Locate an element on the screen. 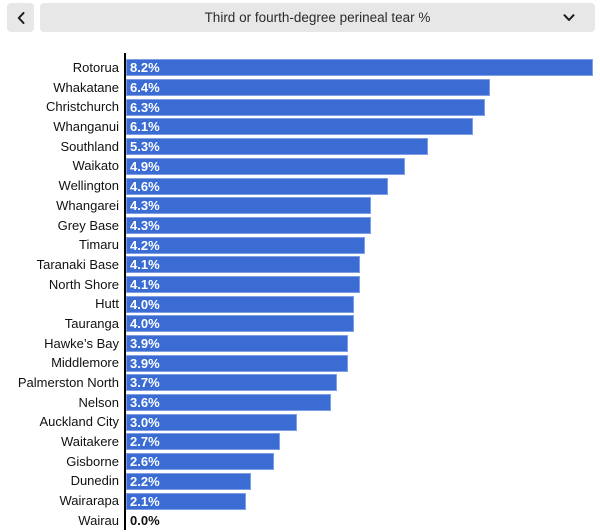 This screenshot has width=600, height=532. value-label: 8.2% is located at coordinates (145, 68).